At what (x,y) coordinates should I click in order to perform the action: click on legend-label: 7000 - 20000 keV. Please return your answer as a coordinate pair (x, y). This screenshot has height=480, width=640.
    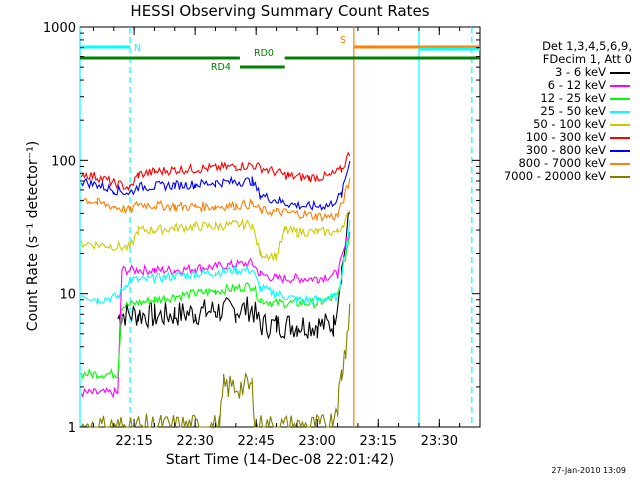
    Looking at the image, I should click on (554, 176).